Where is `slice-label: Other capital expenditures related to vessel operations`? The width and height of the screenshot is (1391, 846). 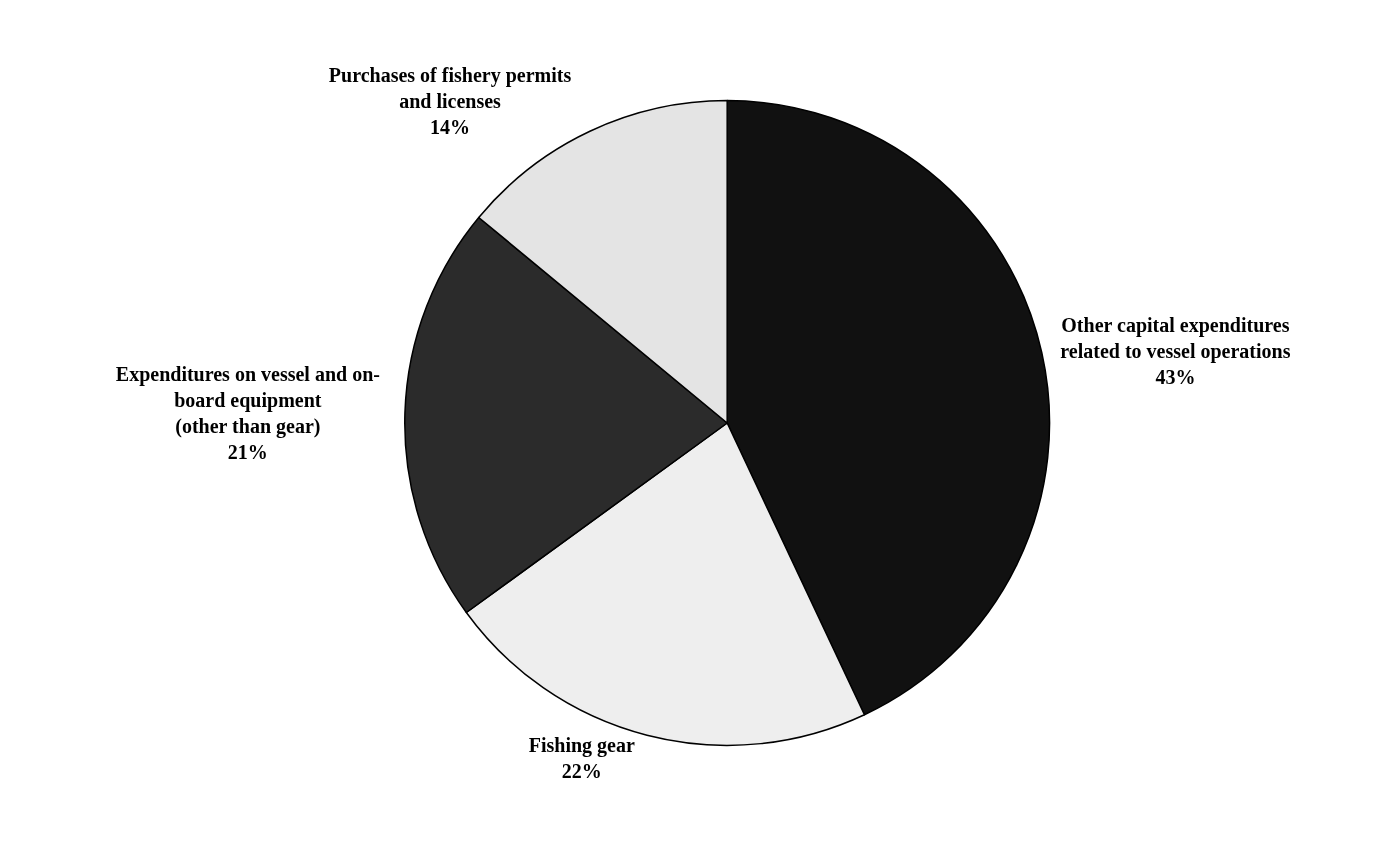 slice-label: Other capital expenditures related to vessel operations is located at coordinates (1175, 338).